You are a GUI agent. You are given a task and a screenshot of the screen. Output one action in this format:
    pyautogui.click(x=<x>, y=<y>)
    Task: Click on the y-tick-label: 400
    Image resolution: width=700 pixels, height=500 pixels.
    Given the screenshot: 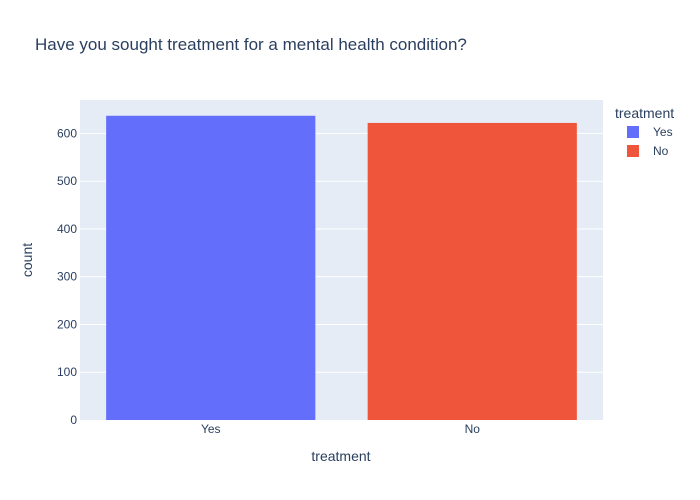 What is the action you would take?
    pyautogui.click(x=67, y=229)
    